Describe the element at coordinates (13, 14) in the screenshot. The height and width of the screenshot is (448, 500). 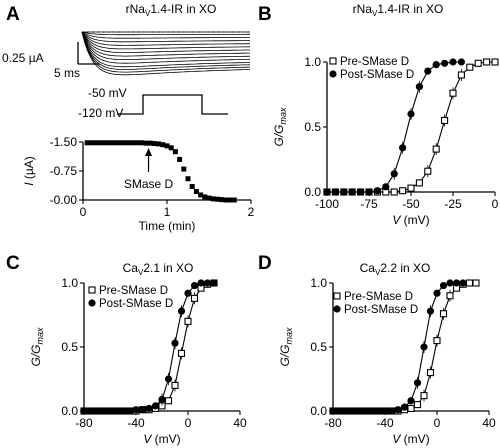
I see `panel-letter-a: A` at that location.